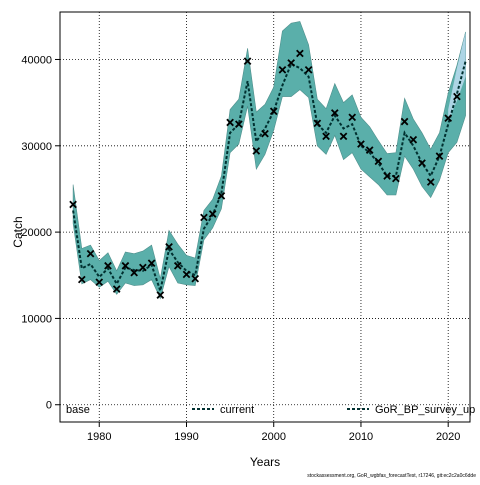 Image resolution: width=480 pixels, height=485 pixels. Describe the element at coordinates (457, 76) in the screenshot. I see `confidence-band-survey` at that location.